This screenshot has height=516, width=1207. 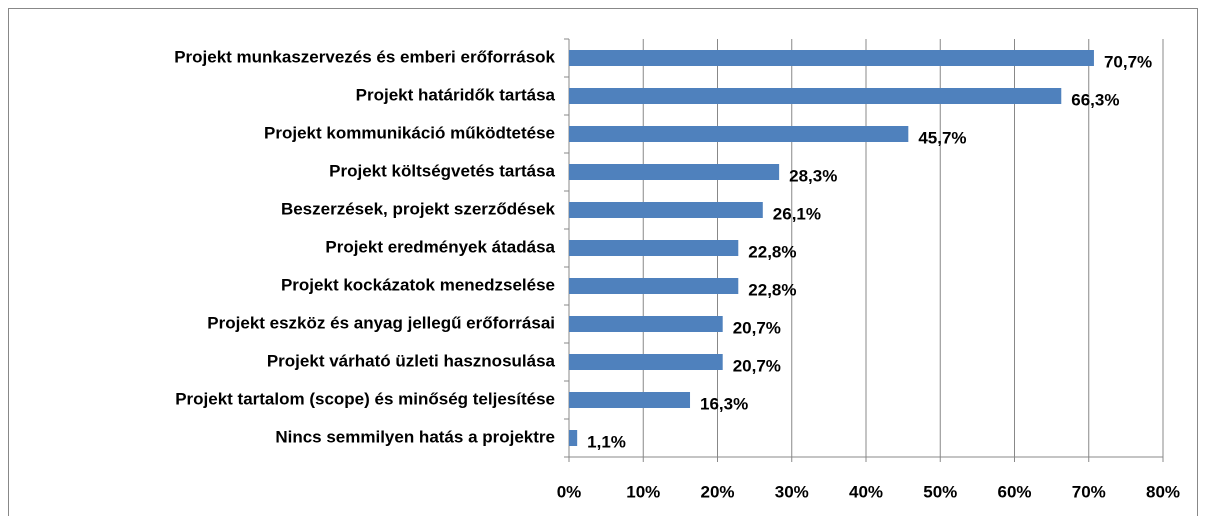 I want to click on x-tick-label: 80%, so click(x=1163, y=491).